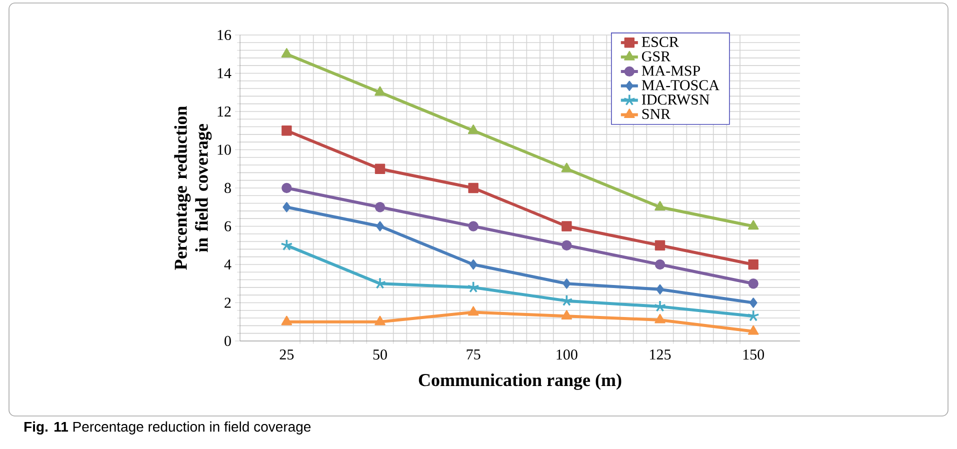  I want to click on x-tick-label: 50, so click(380, 355).